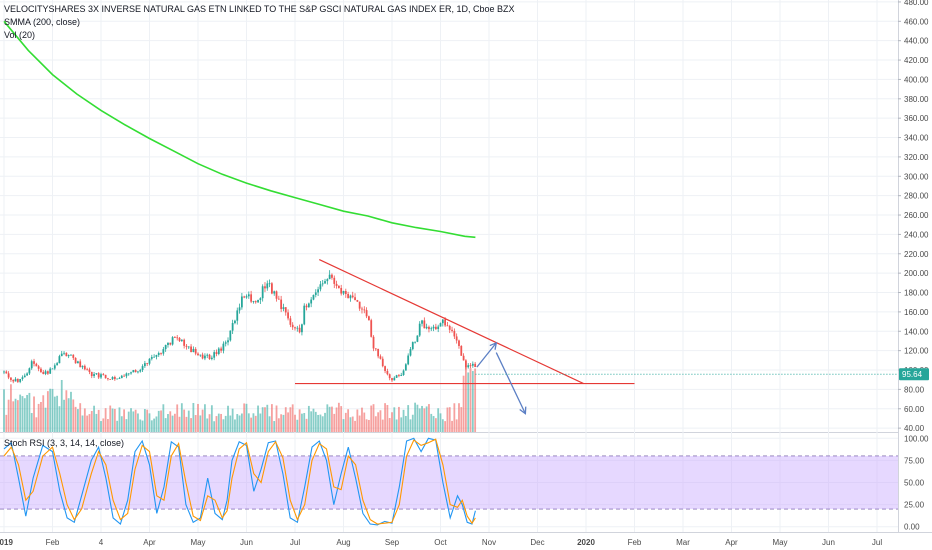 Image resolution: width=932 pixels, height=550 pixels. Describe the element at coordinates (42, 22) in the screenshot. I see `smma-legend: SMMA (200, close)` at that location.